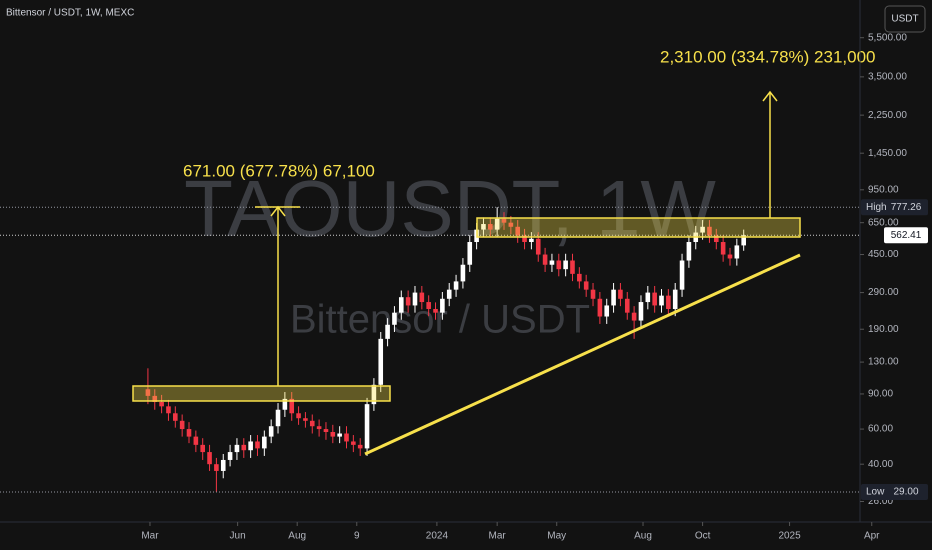  What do you see at coordinates (279, 170) in the screenshot?
I see `annotation: 671.00 (677.78%) 67,100` at bounding box center [279, 170].